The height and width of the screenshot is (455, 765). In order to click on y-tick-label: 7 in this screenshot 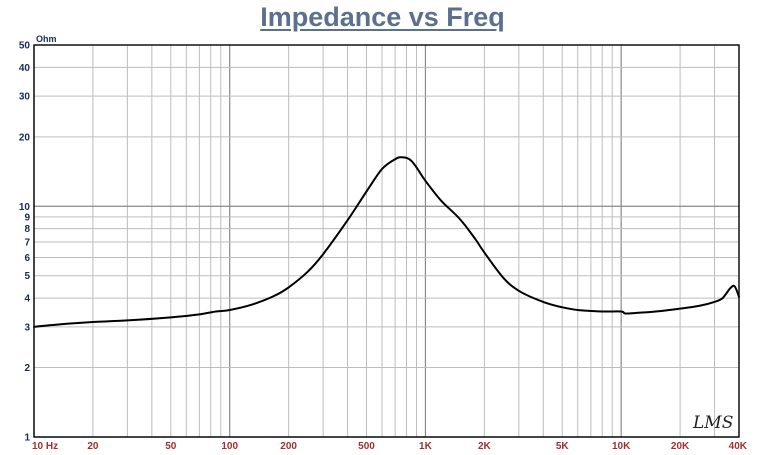, I will do `click(27, 243)`.